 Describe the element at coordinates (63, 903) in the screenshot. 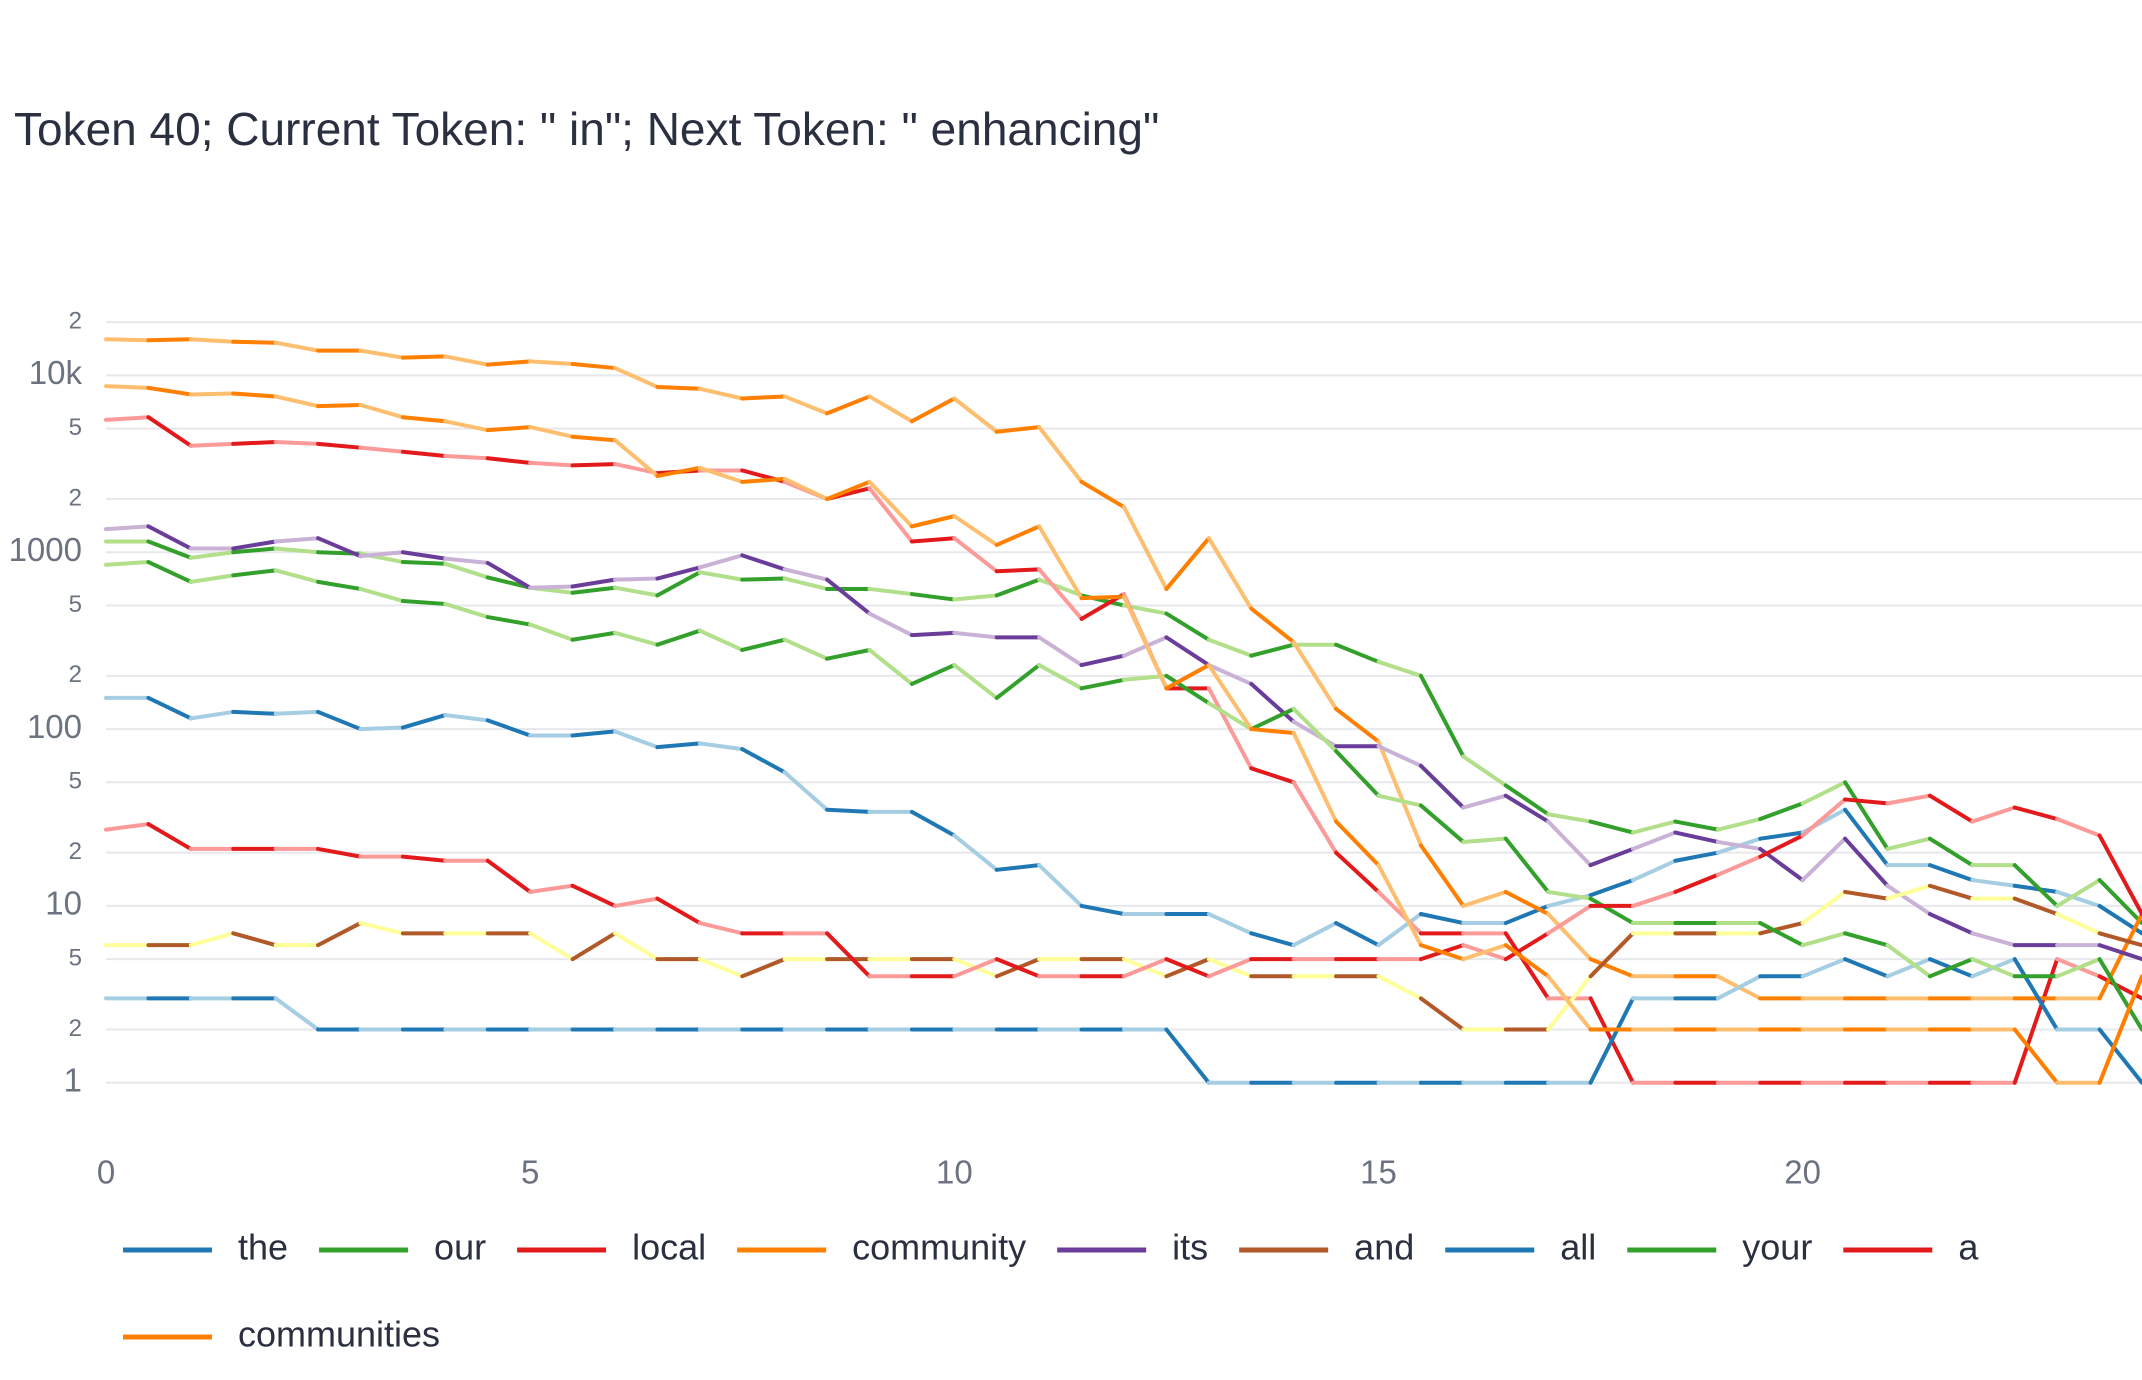

I see `y-tick-label: 10` at that location.